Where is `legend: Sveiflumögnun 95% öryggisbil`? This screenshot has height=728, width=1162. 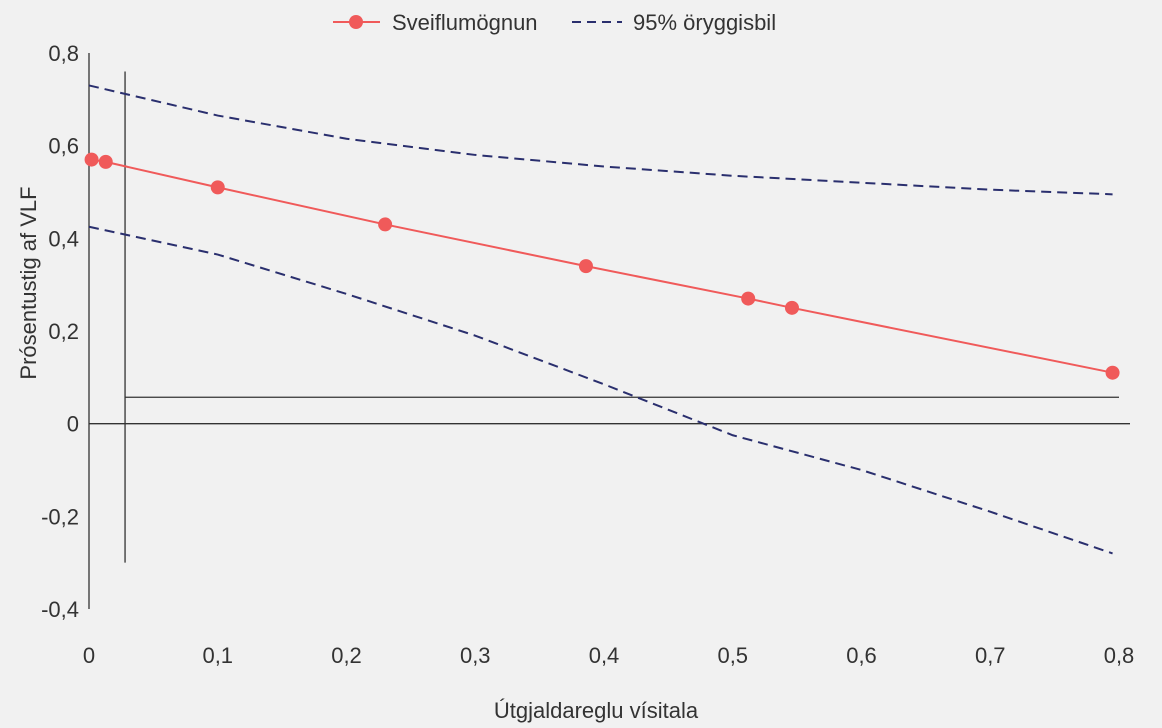
legend: Sveiflumögnun 95% öryggisbil is located at coordinates (554, 22).